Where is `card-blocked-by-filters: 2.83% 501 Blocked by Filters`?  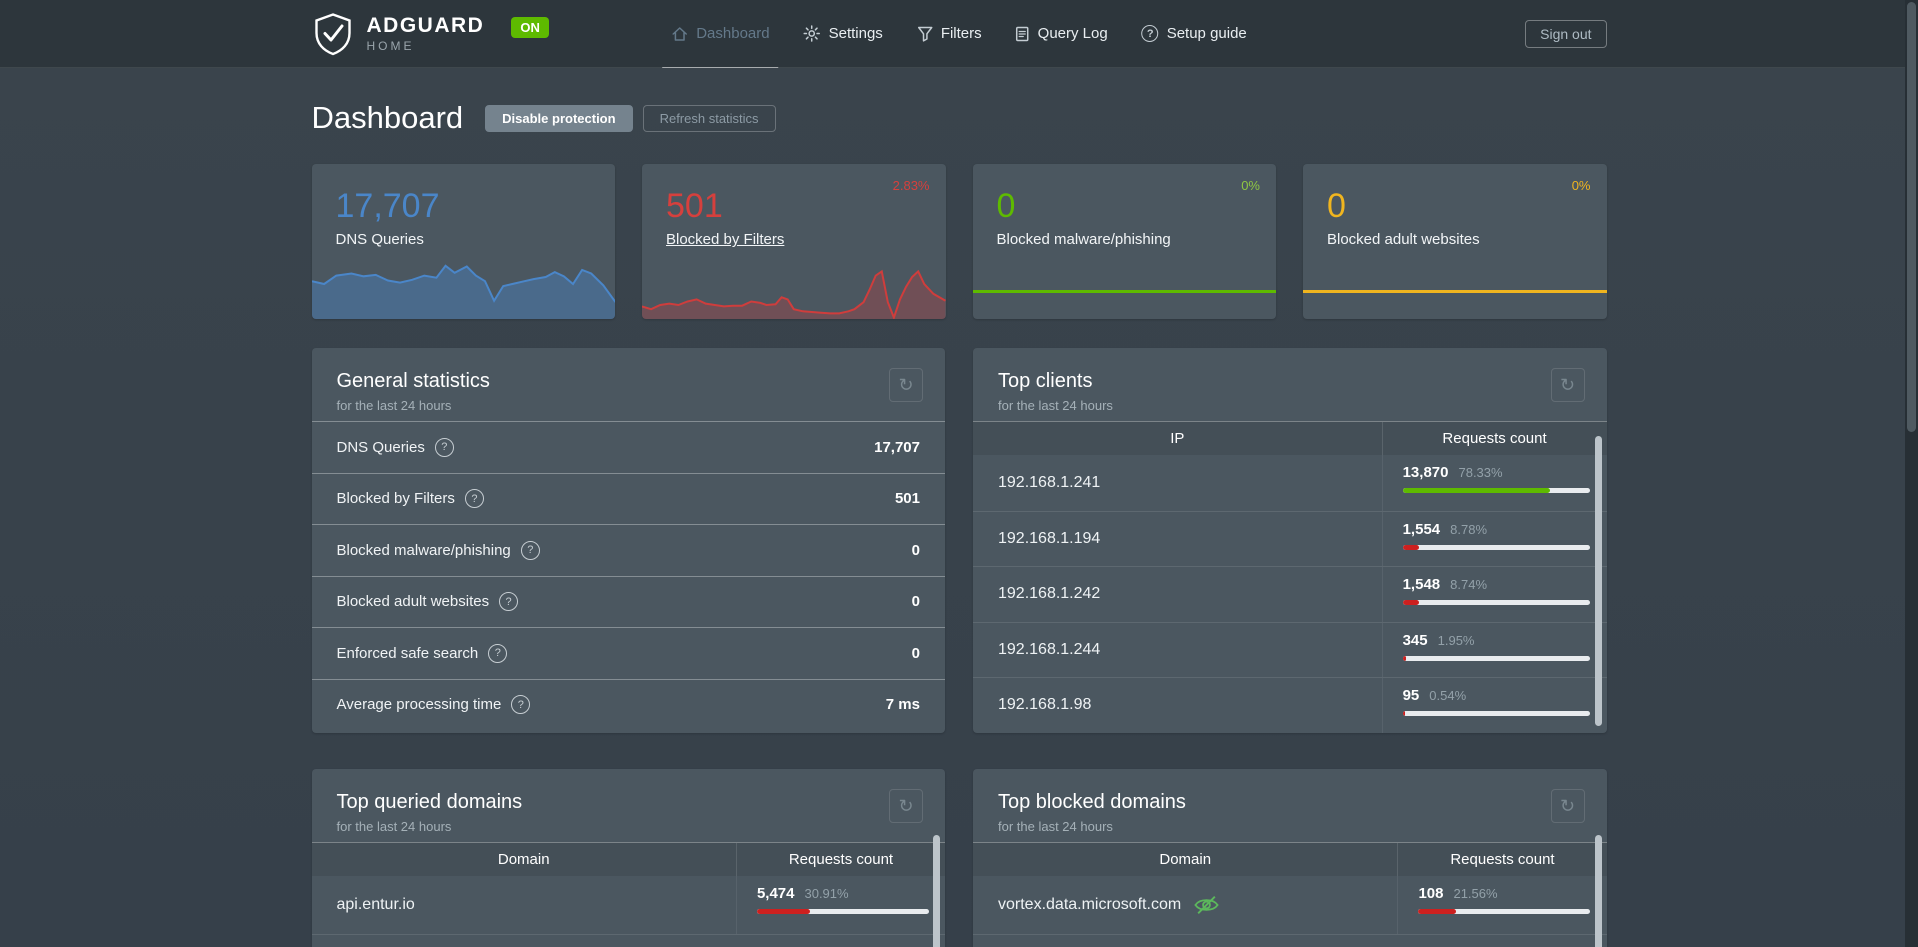
card-blocked-by-filters: 2.83% 501 Blocked by Filters is located at coordinates (794, 241).